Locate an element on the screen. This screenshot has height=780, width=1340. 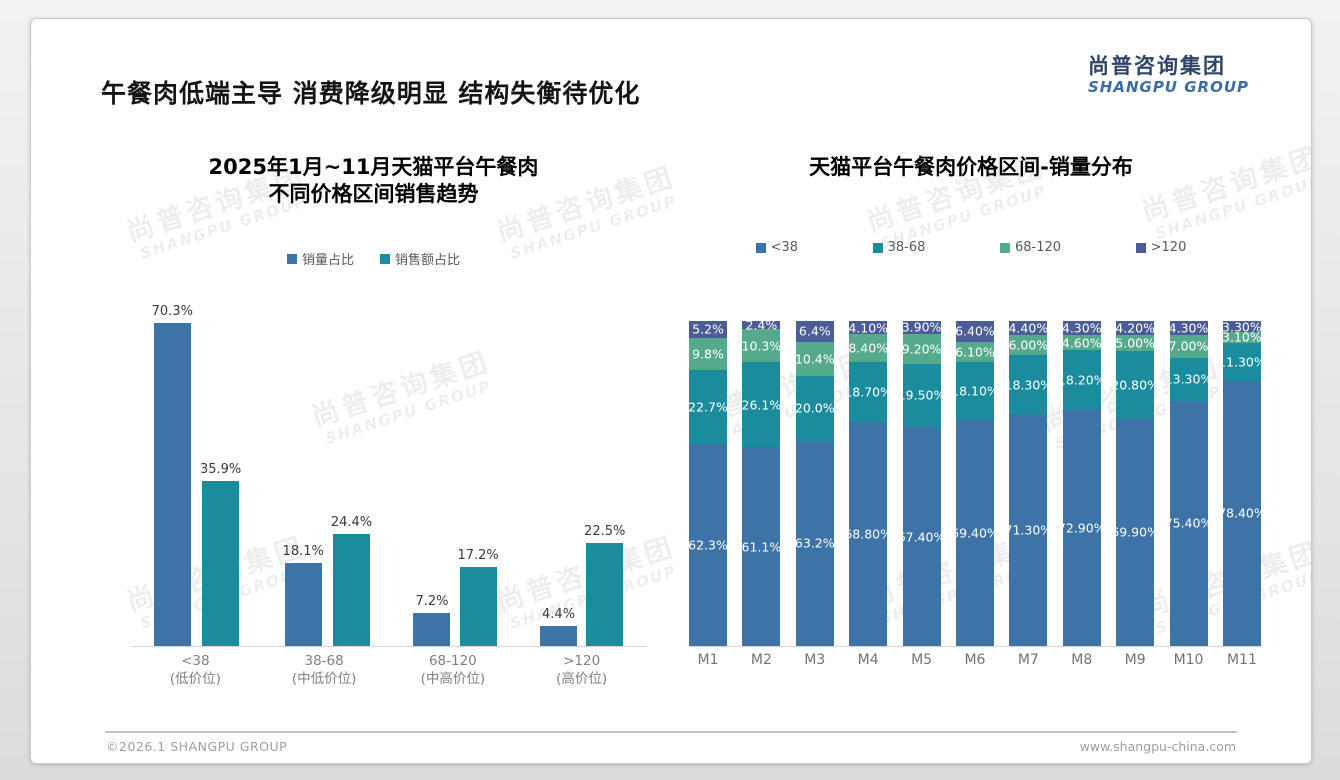
x-axis-month-label: M8 is located at coordinates (1082, 660).